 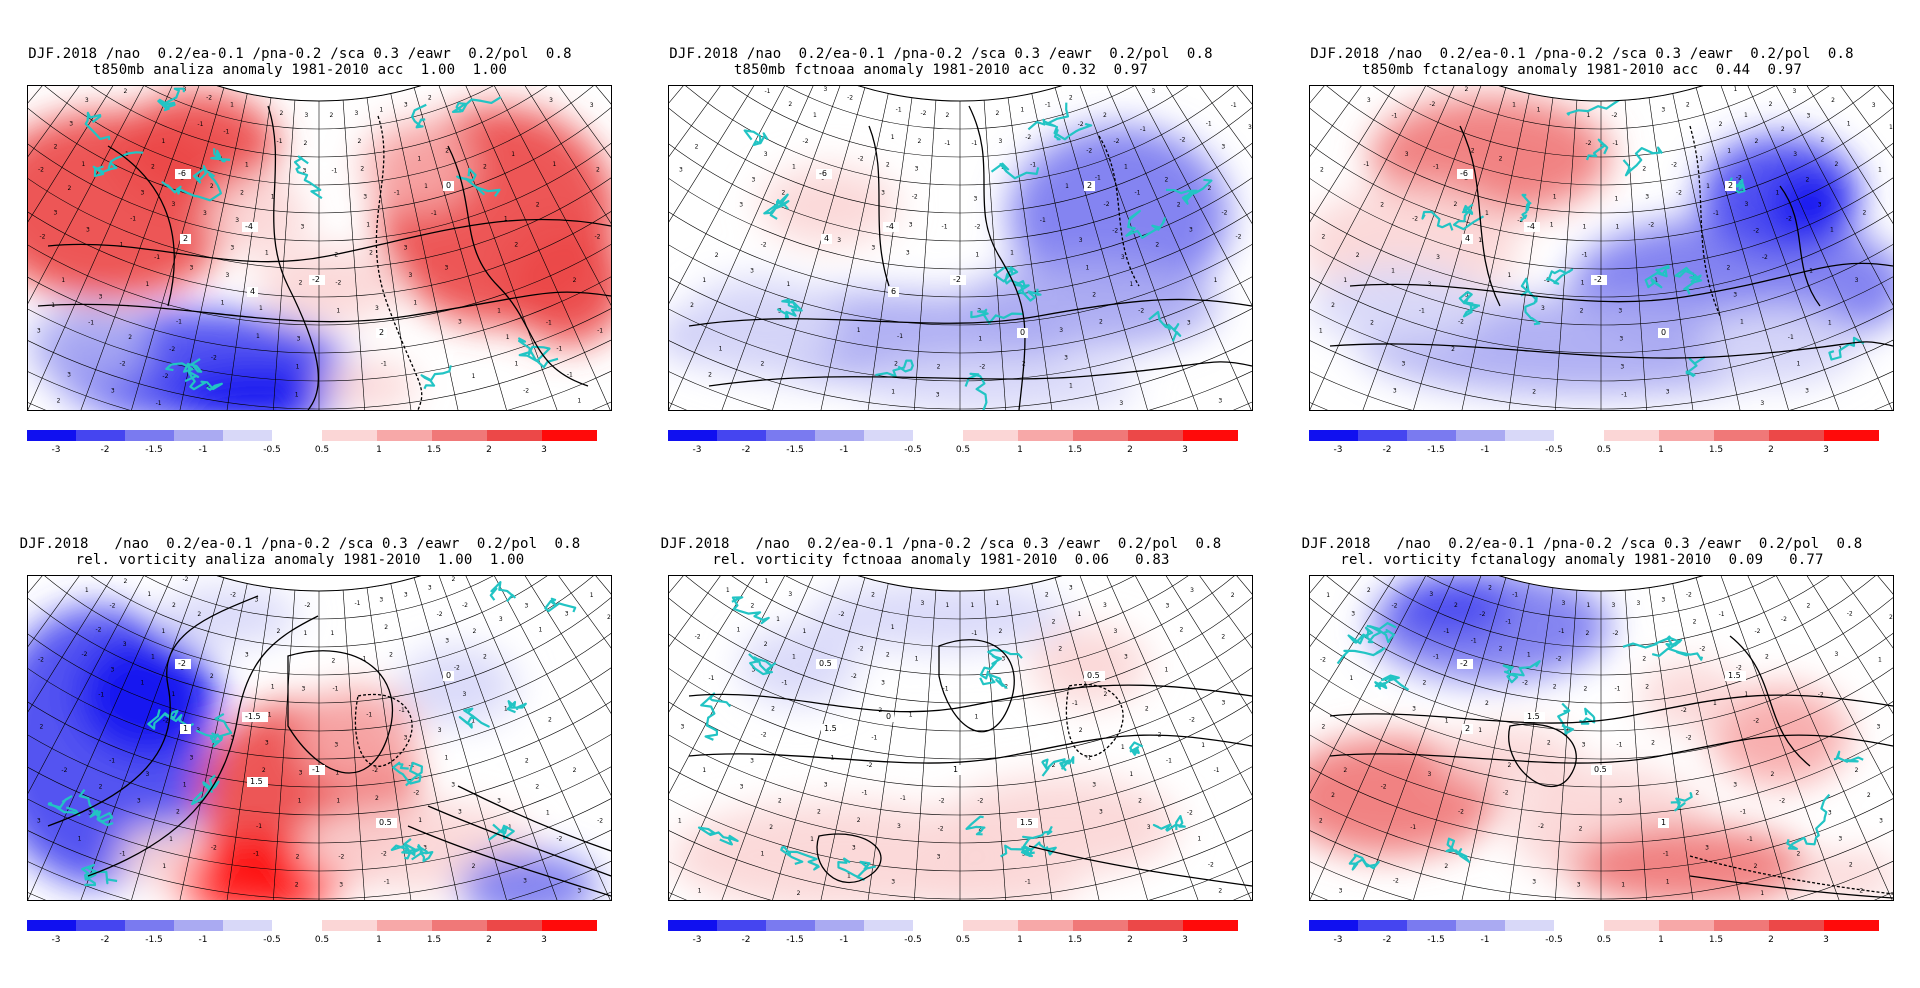 What do you see at coordinates (56, 450) in the screenshot?
I see `colorbar-tick-label: -3` at bounding box center [56, 450].